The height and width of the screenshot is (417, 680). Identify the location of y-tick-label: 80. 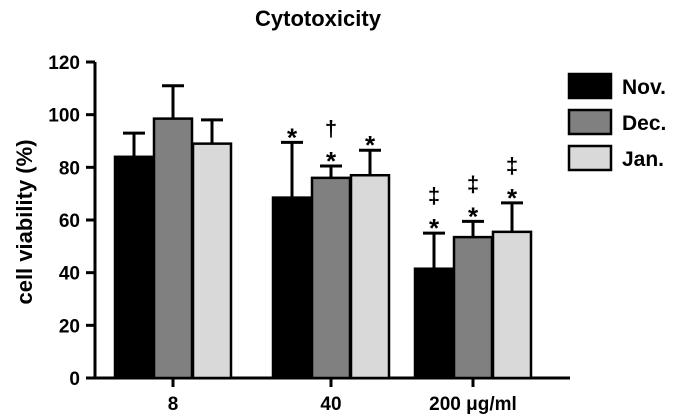
(69, 168).